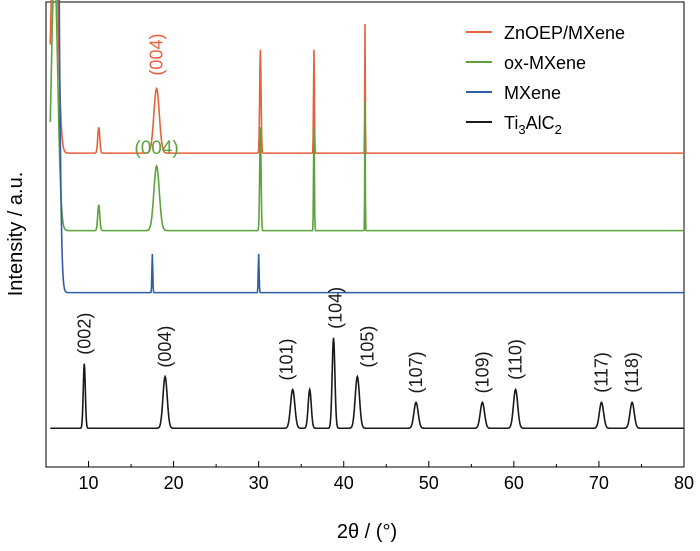 This screenshot has height=551, width=700. Describe the element at coordinates (416, 372) in the screenshot. I see `peak-label: (107)` at that location.